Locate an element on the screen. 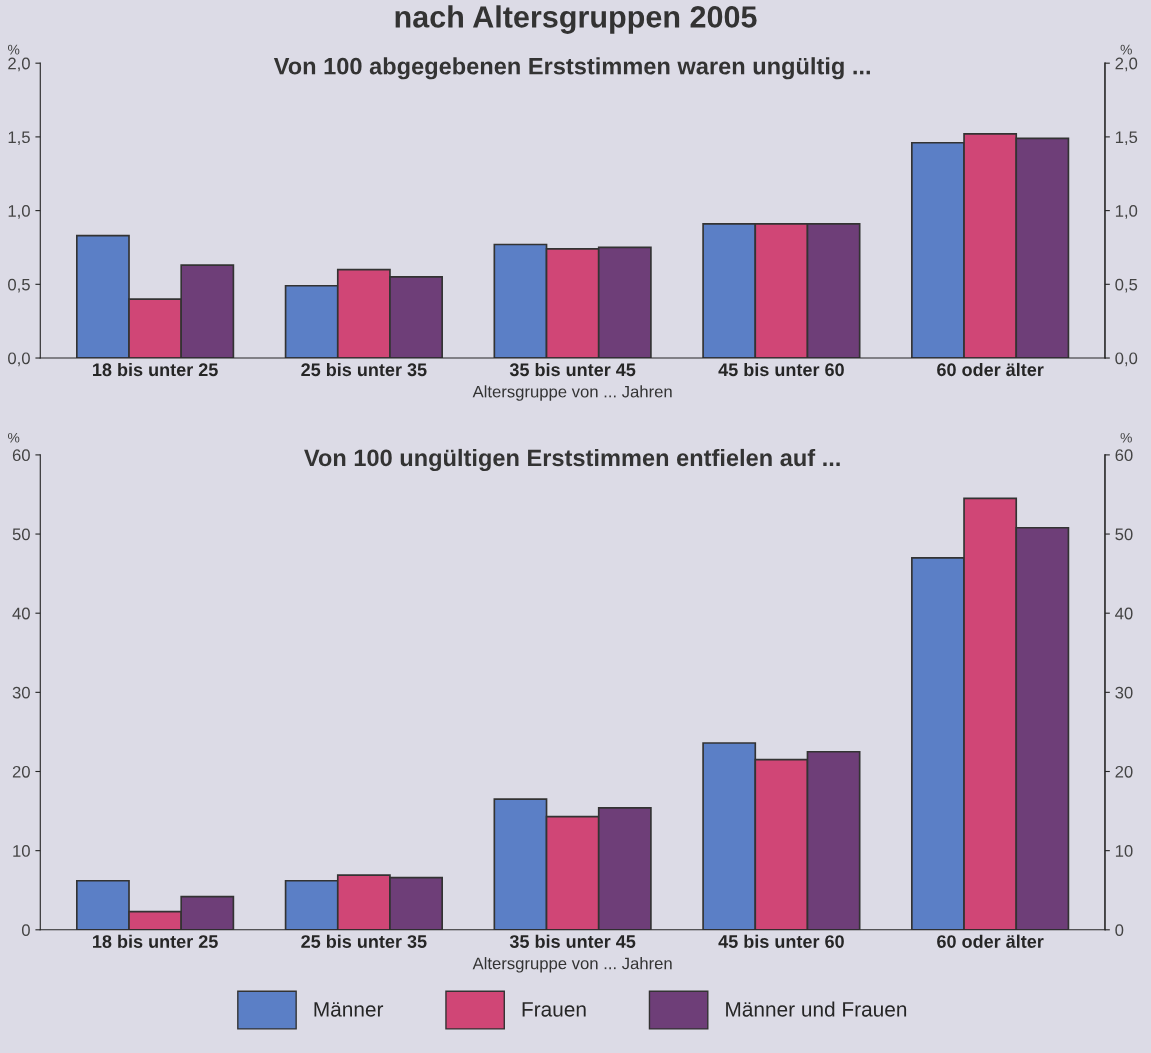  y-tick-label: 1,0 is located at coordinates (19, 212).